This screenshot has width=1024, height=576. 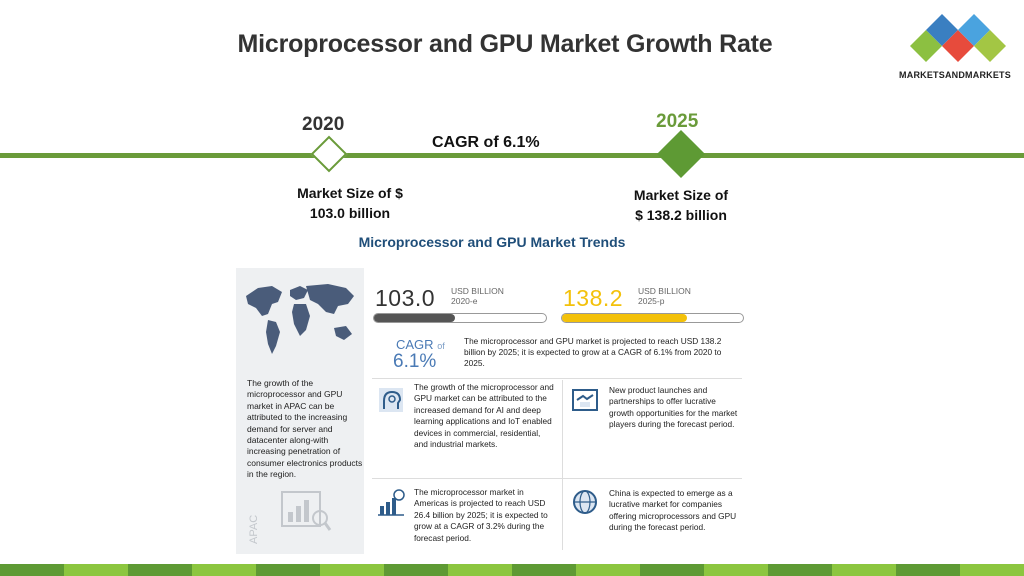 I want to click on market-size-2025-line2: $ 138.2 billion, so click(x=681, y=215).